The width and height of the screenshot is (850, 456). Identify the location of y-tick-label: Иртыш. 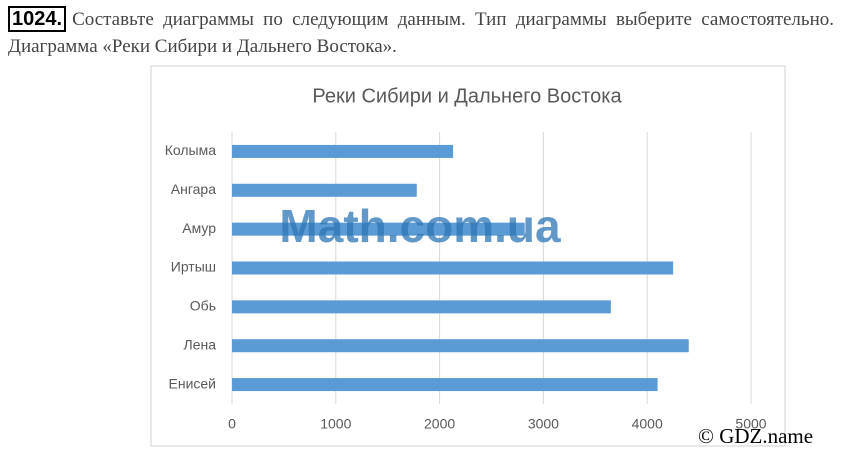
(193, 267).